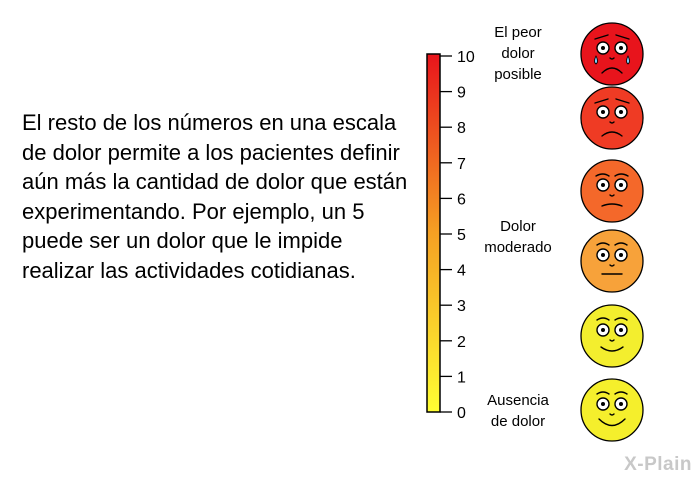  I want to click on scale-tick-label: 7, so click(461, 164).